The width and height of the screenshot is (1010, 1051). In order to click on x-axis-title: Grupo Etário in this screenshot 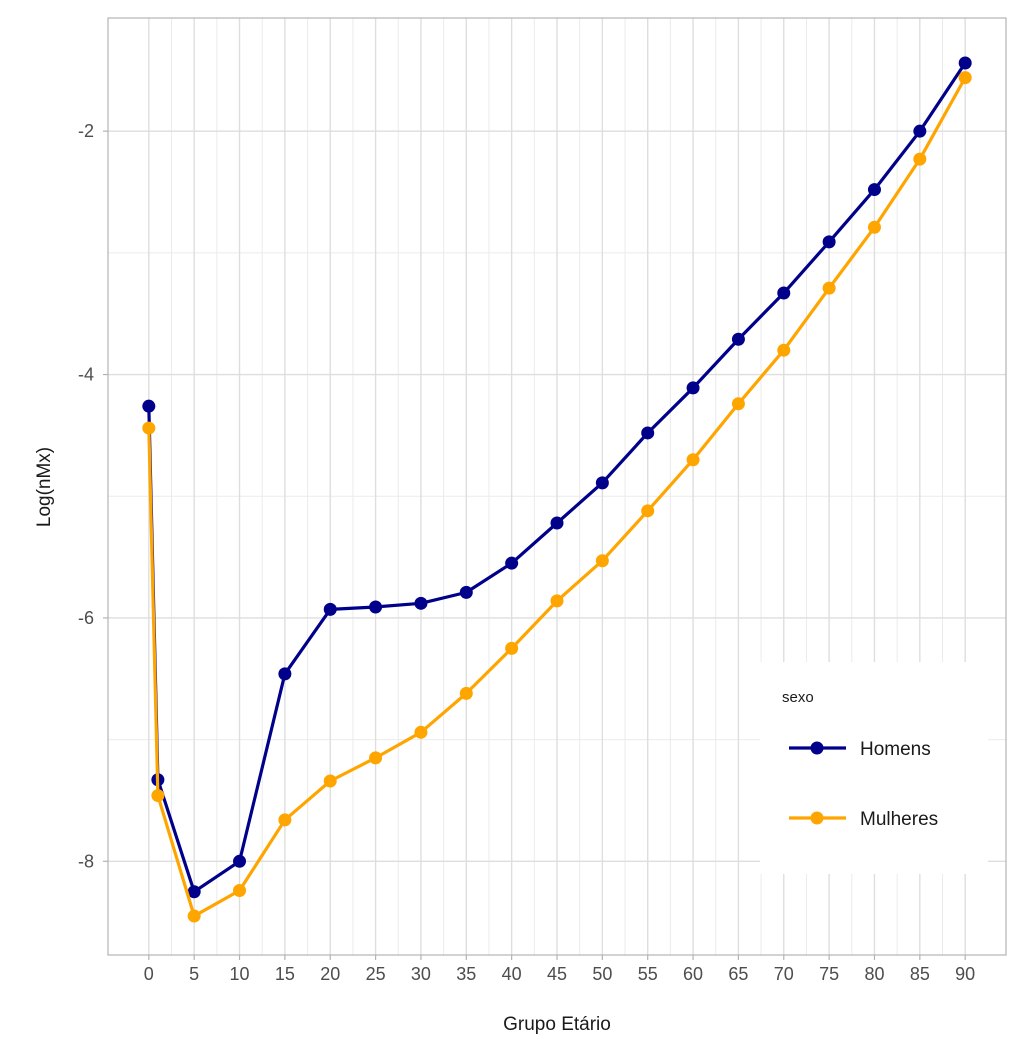, I will do `click(557, 1024)`.